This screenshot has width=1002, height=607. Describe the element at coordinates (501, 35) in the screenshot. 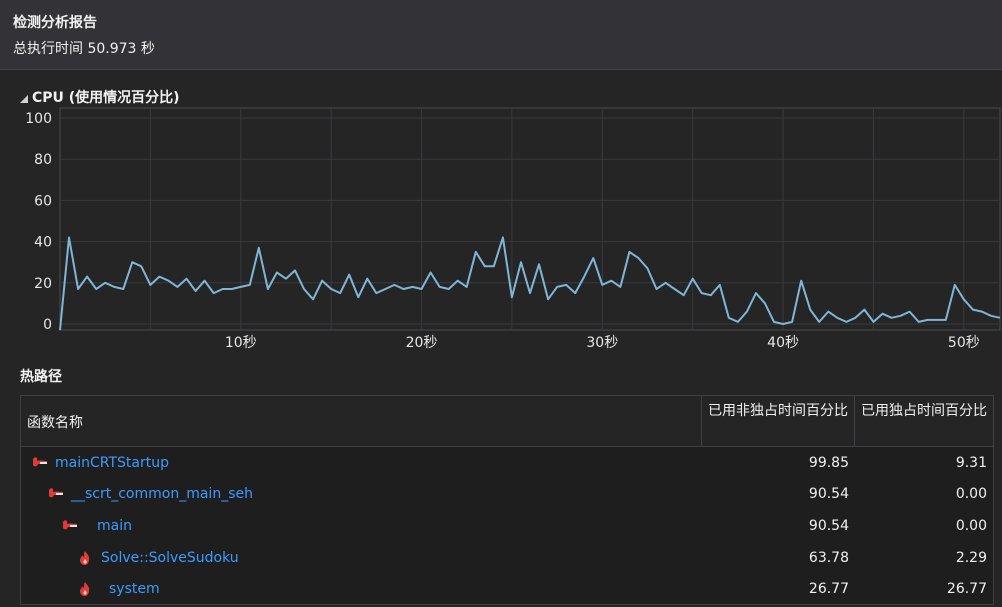

I see `report-header: 检测分析报告 总执行时间 50.973 秒` at that location.